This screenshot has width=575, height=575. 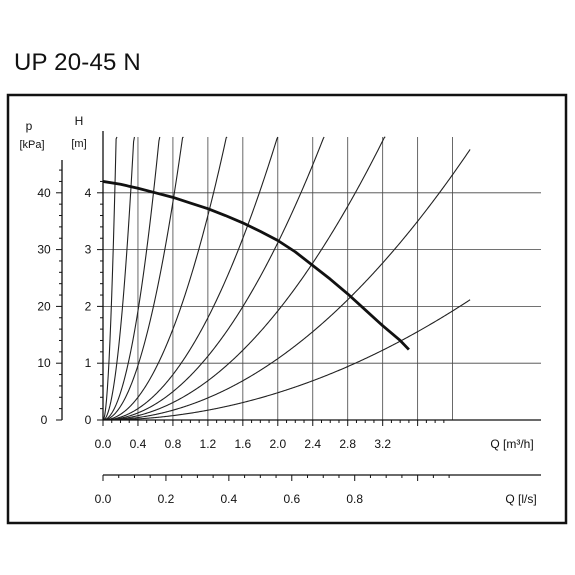 I want to click on pressure-tick-label: 10, so click(x=44, y=363).